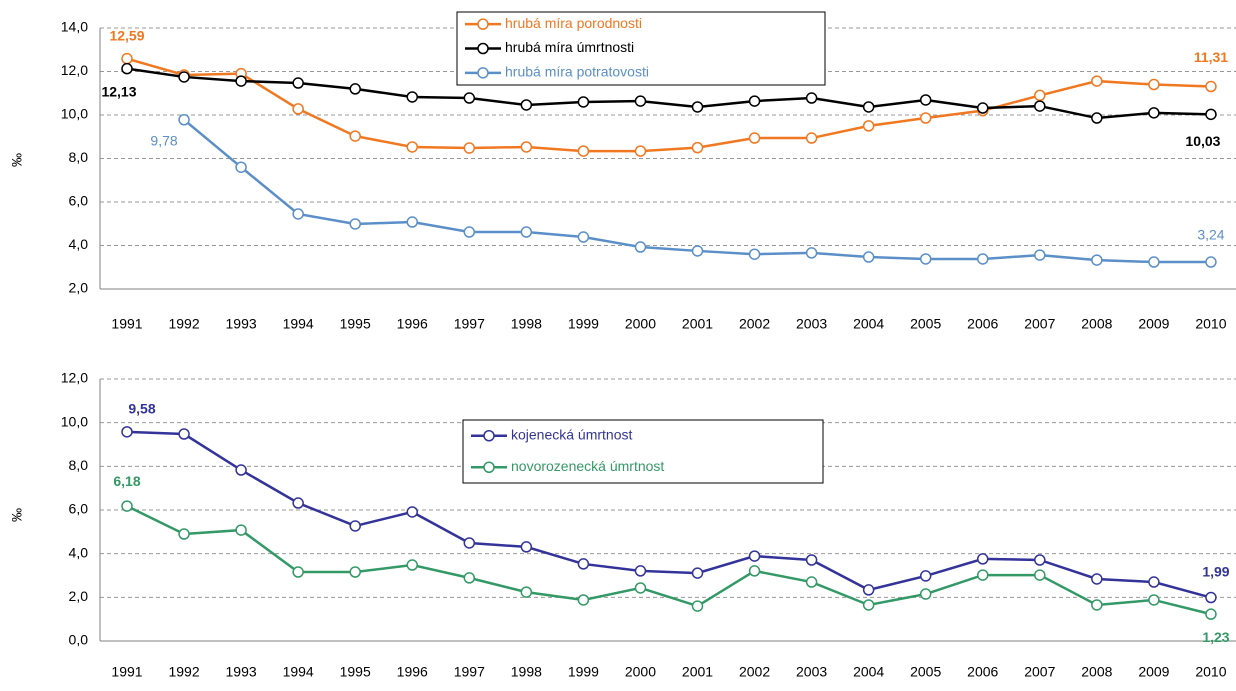  Describe the element at coordinates (118, 91) in the screenshot. I see `data-label: 12,13` at that location.